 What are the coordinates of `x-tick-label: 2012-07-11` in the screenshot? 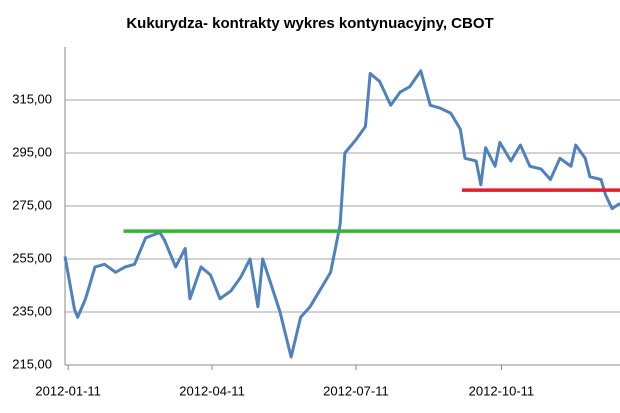 It's located at (356, 390).